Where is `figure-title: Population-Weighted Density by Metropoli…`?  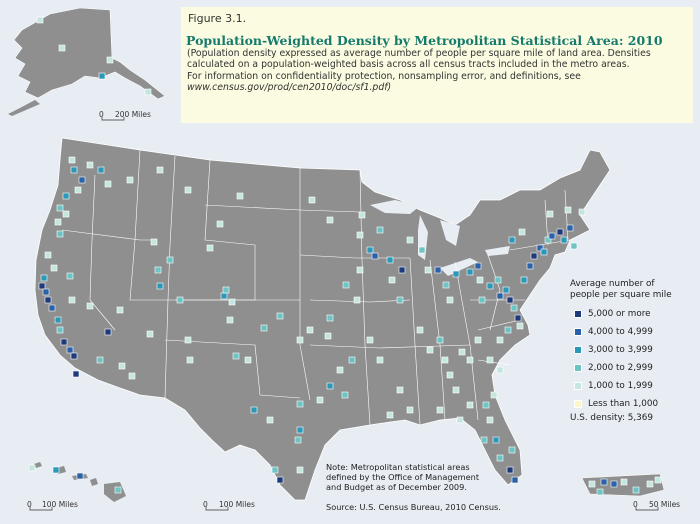 figure-title: Population-Weighted Density by Metropoli… is located at coordinates (424, 40).